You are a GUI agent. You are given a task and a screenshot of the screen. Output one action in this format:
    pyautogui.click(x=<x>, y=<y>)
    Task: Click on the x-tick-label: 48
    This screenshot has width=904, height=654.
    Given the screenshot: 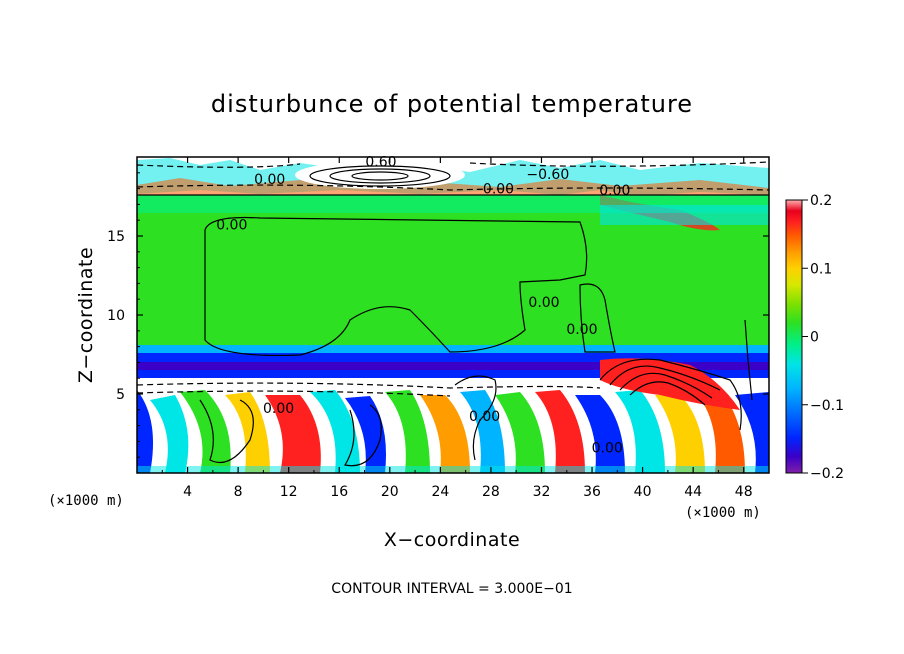 What is the action you would take?
    pyautogui.click(x=744, y=492)
    